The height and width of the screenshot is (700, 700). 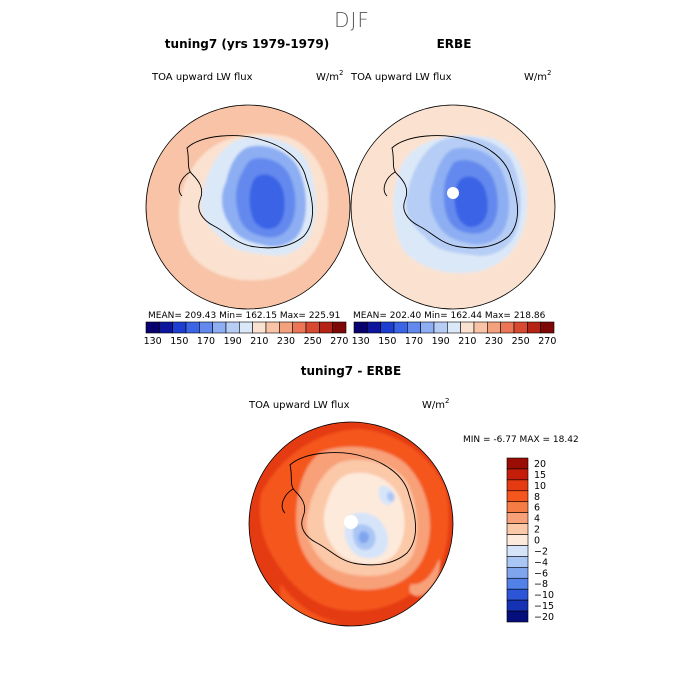 I want to click on colorbar-tick-label: −2, so click(x=541, y=551).